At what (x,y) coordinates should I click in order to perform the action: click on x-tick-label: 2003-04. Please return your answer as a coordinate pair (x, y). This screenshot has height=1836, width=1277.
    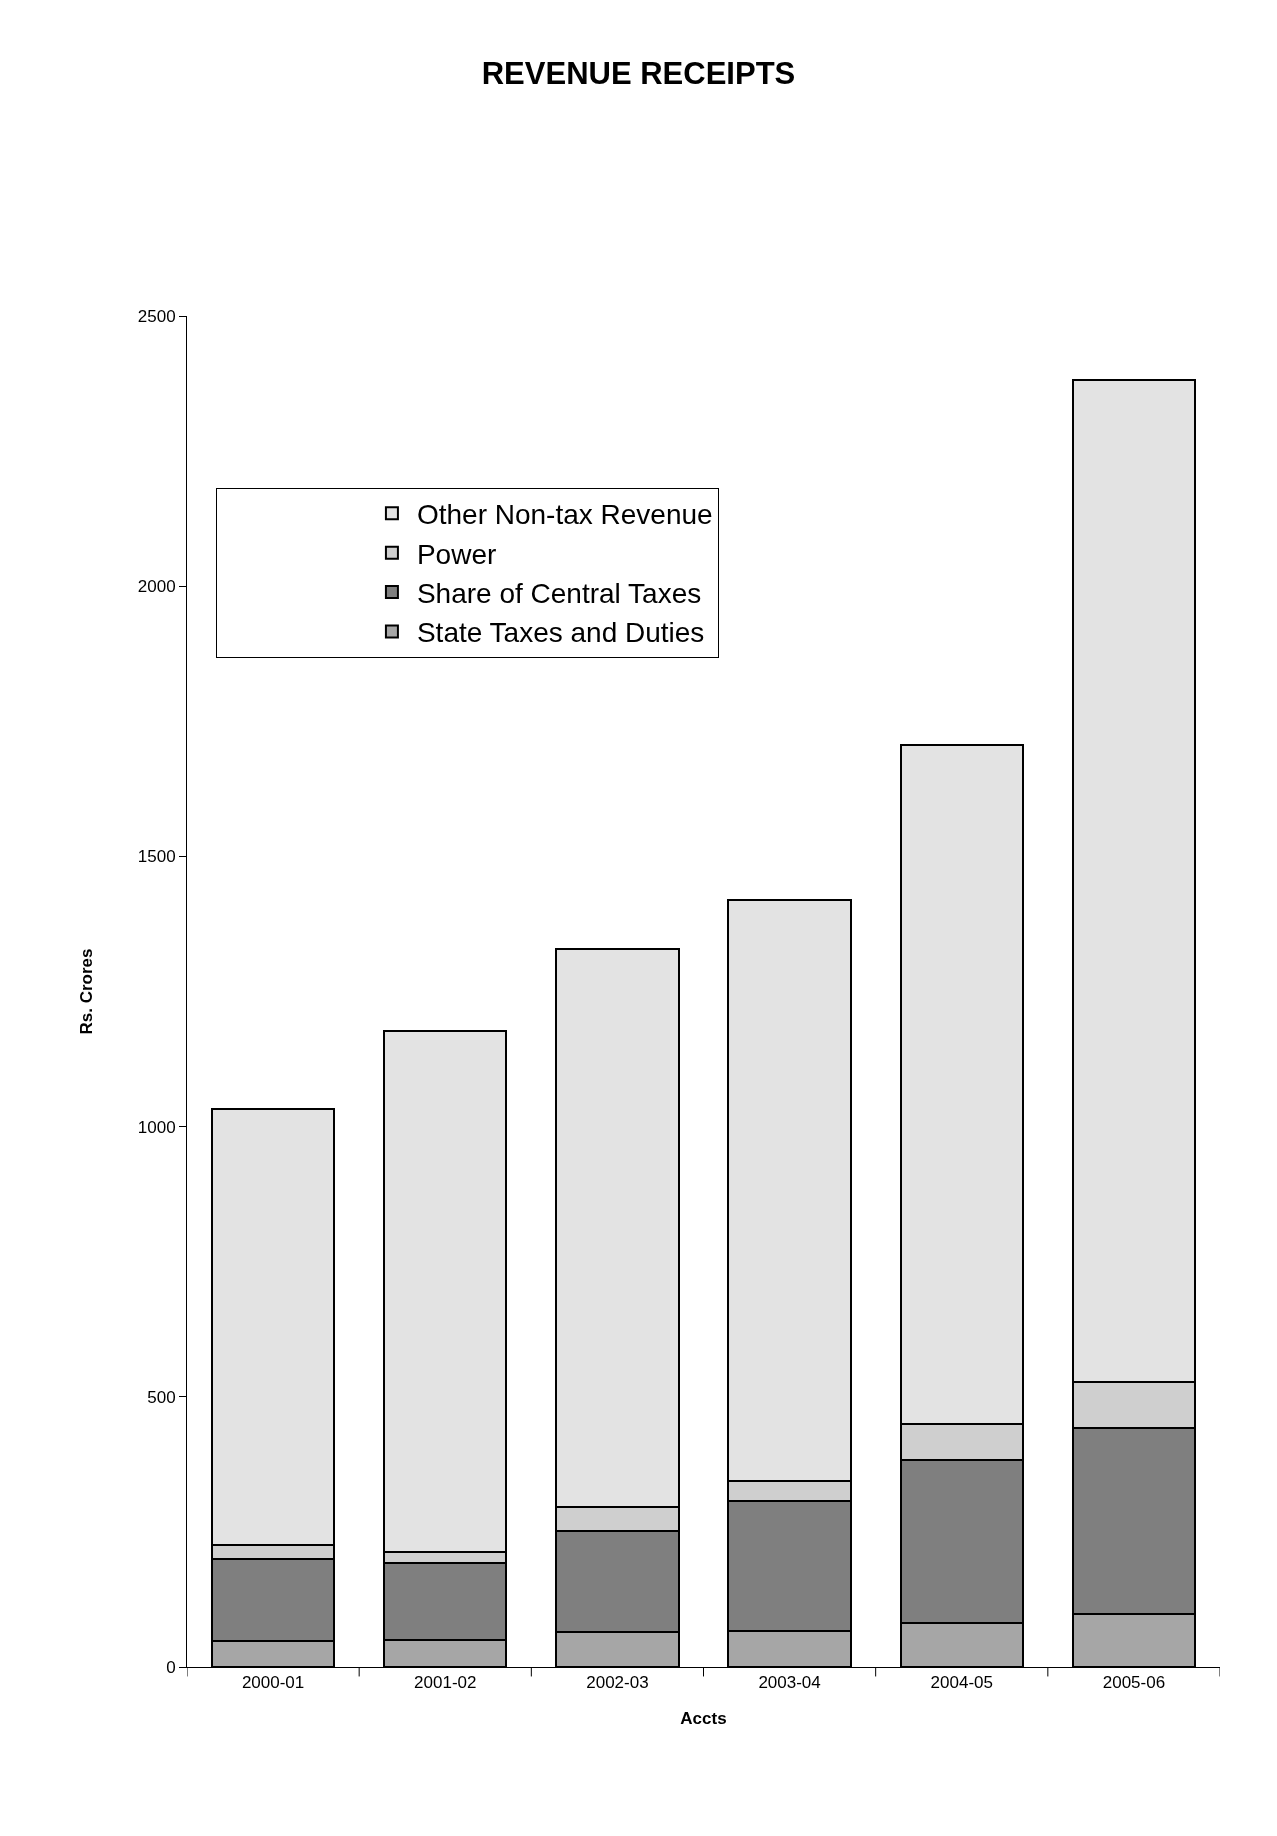
    Looking at the image, I should click on (789, 1683).